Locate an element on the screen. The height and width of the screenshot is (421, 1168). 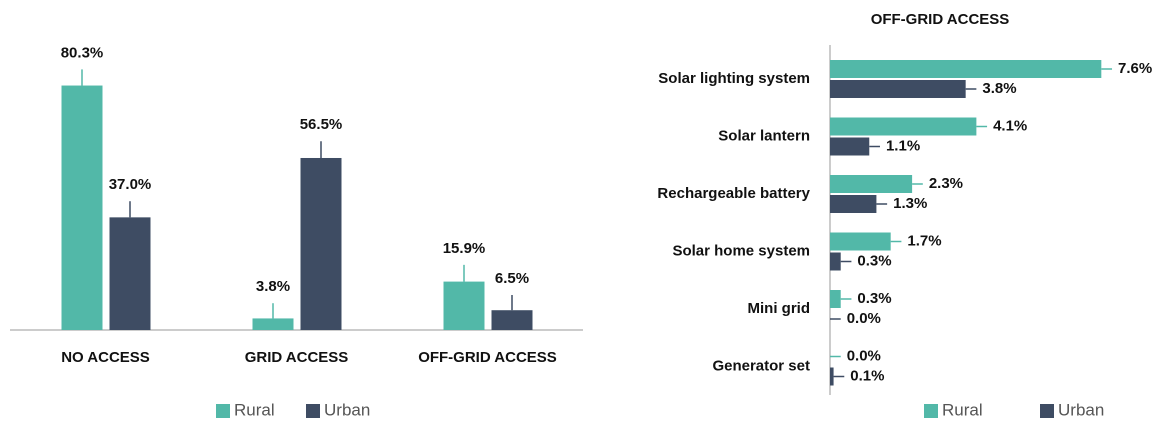
data-label: 2.3% is located at coordinates (946, 183).